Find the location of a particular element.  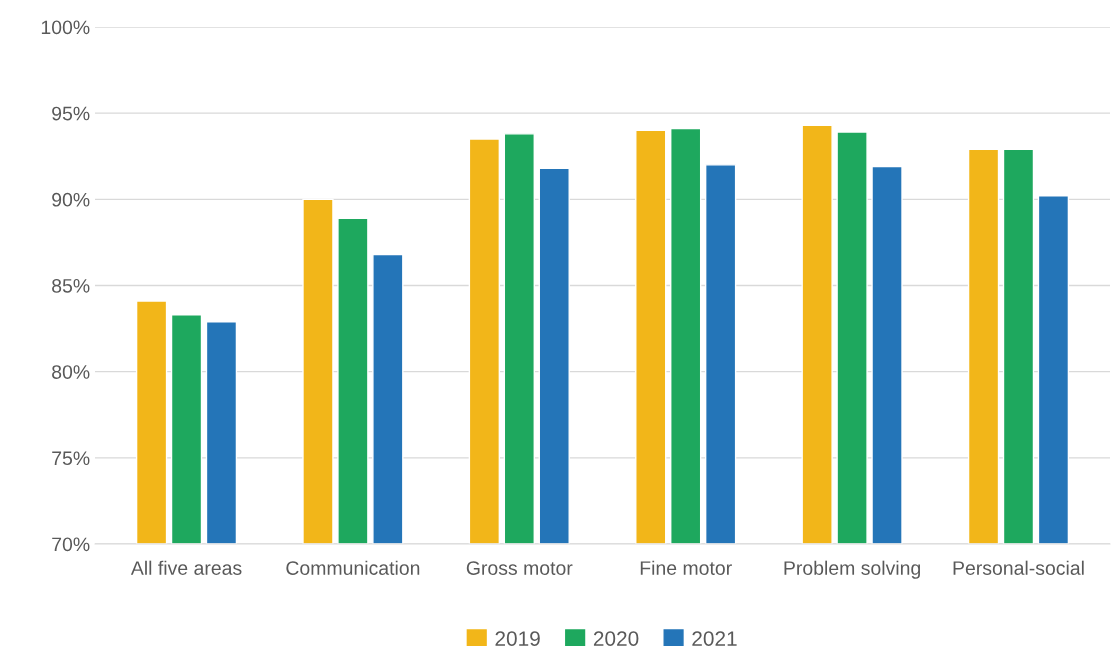

y-tick-label: 75% is located at coordinates (71, 458).